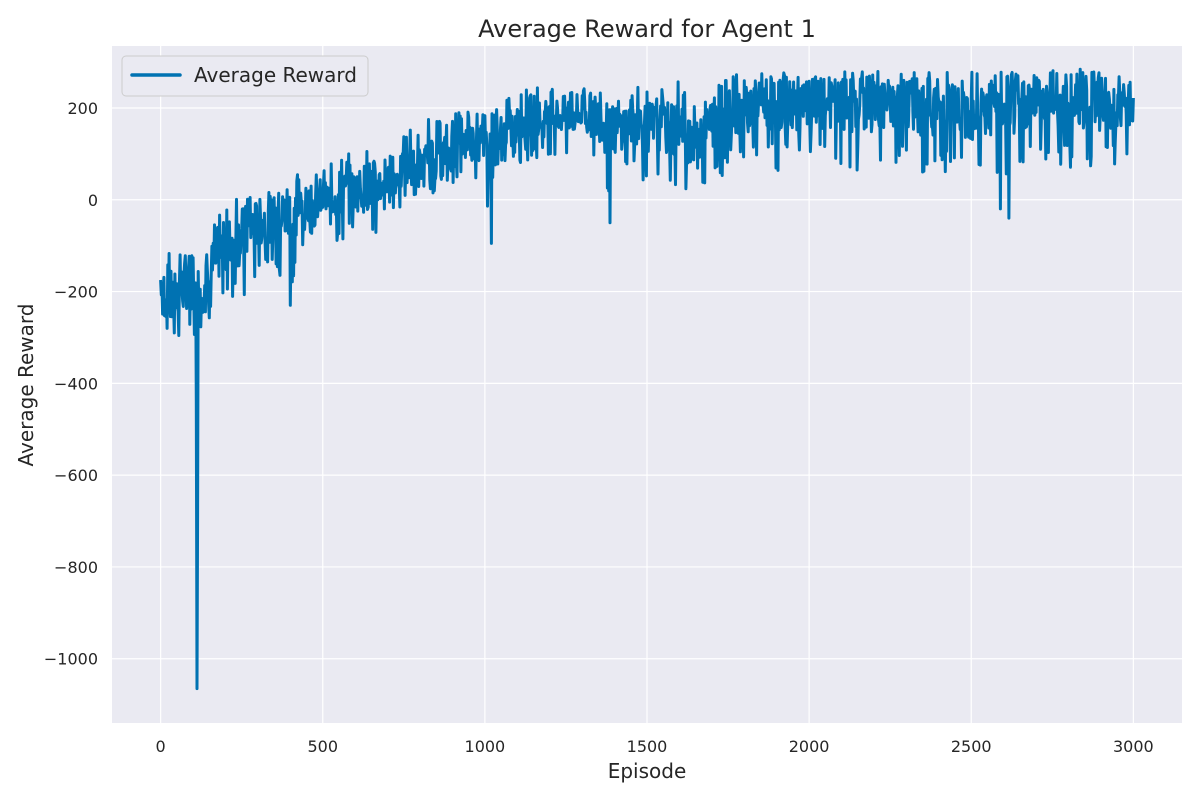 Image resolution: width=1200 pixels, height=800 pixels. I want to click on y-tick-label: 200, so click(82, 108).